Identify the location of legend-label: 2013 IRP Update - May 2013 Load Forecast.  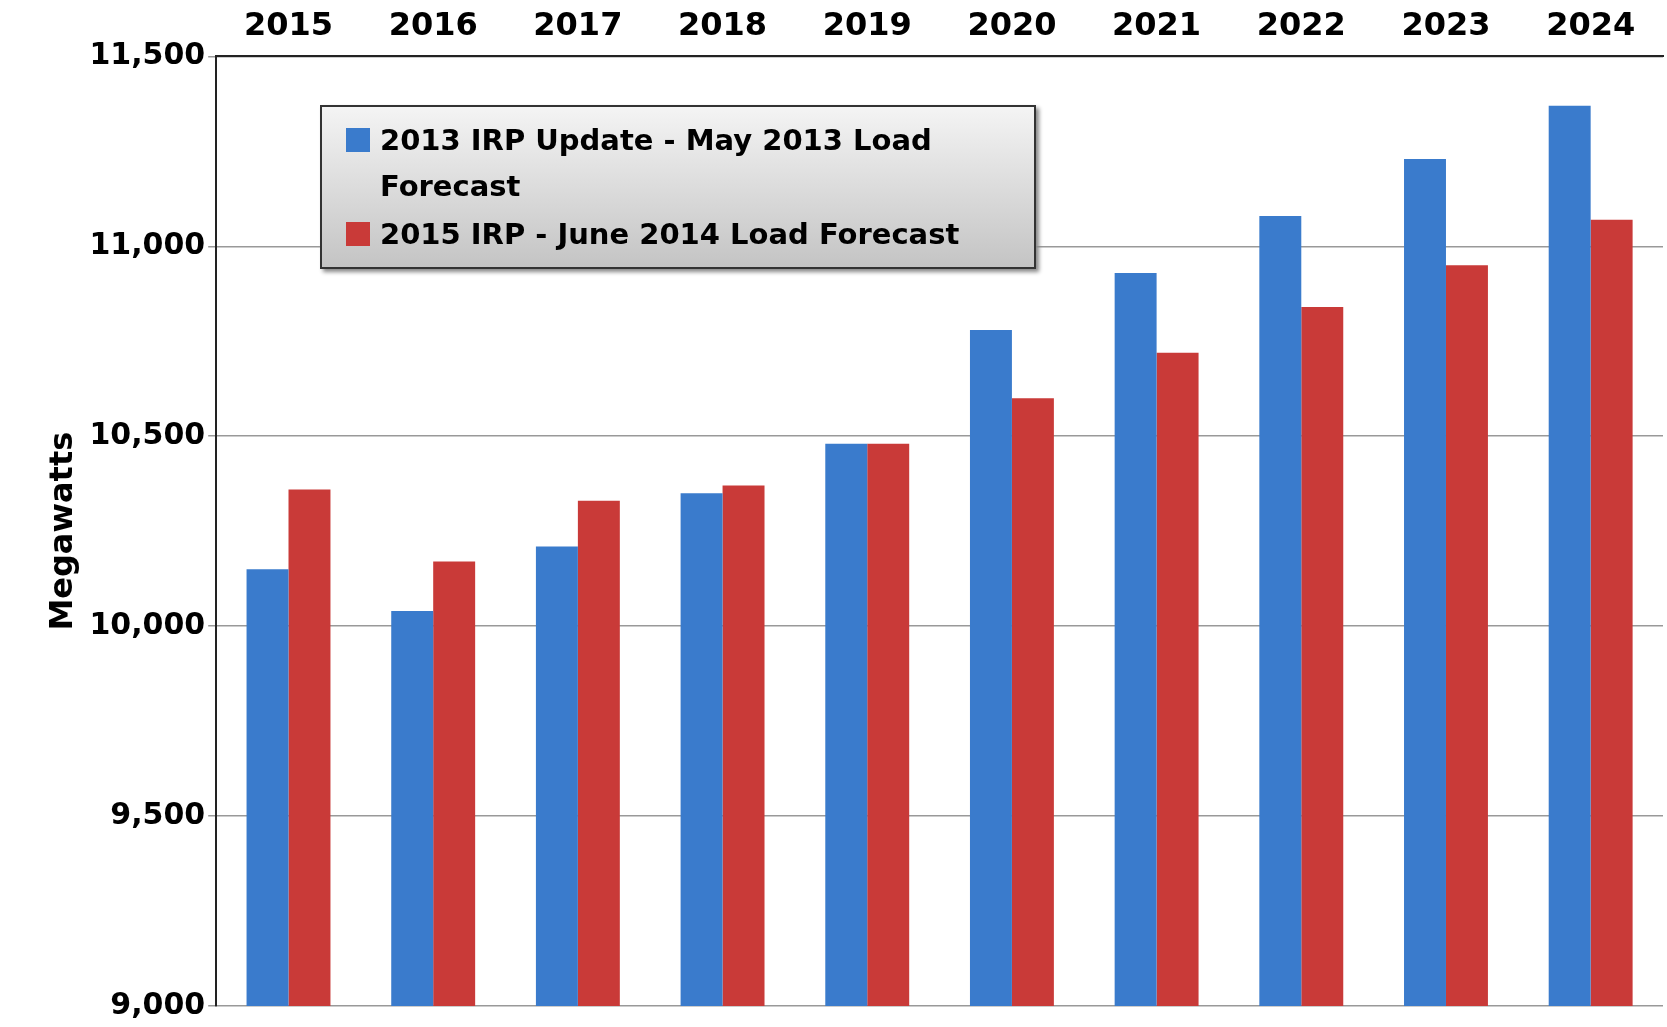
(656, 163).